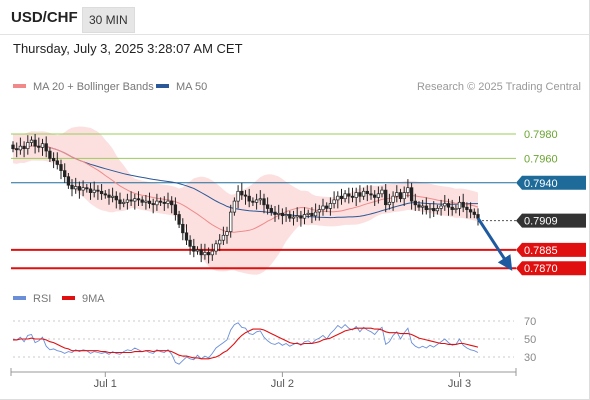 This screenshot has width=590, height=400. Describe the element at coordinates (530, 358) in the screenshot. I see `rsi-tick-label: 30` at that location.